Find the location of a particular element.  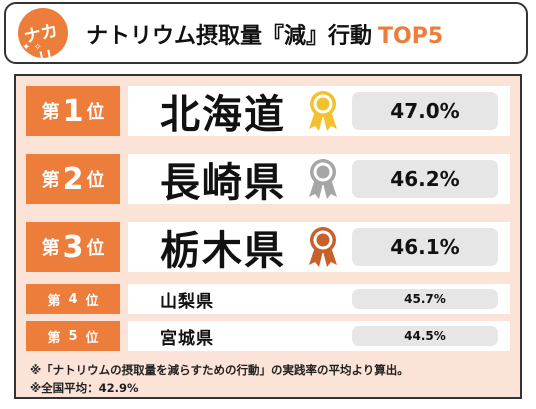

ranking-card: 栃木県 46.1% is located at coordinates (319, 248).